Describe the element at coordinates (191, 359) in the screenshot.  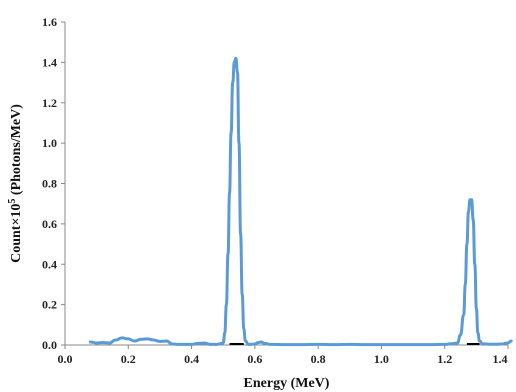
I see `x-tick-label: 0.4` at that location.